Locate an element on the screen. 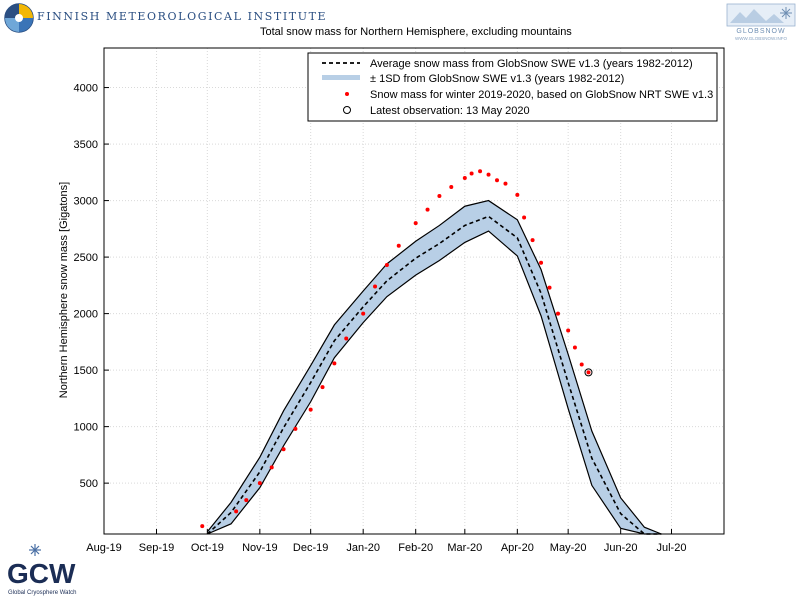 The image size is (800, 600). y-tick-label: 2000 is located at coordinates (86, 315).